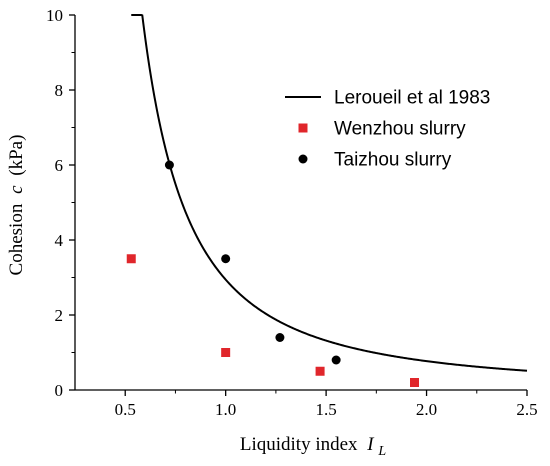 This screenshot has height=466, width=550. What do you see at coordinates (16, 189) in the screenshot?
I see `y-axis-title-symbol: c` at bounding box center [16, 189].